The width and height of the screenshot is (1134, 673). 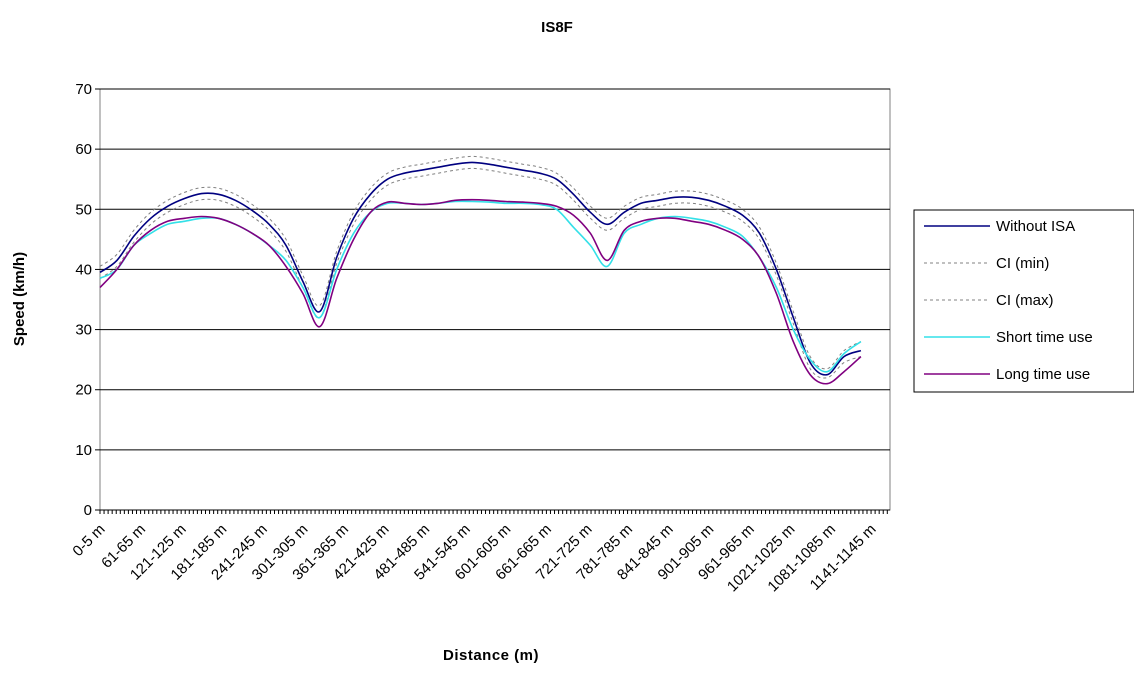 What do you see at coordinates (83, 149) in the screenshot?
I see `y-tick-label: 60` at bounding box center [83, 149].